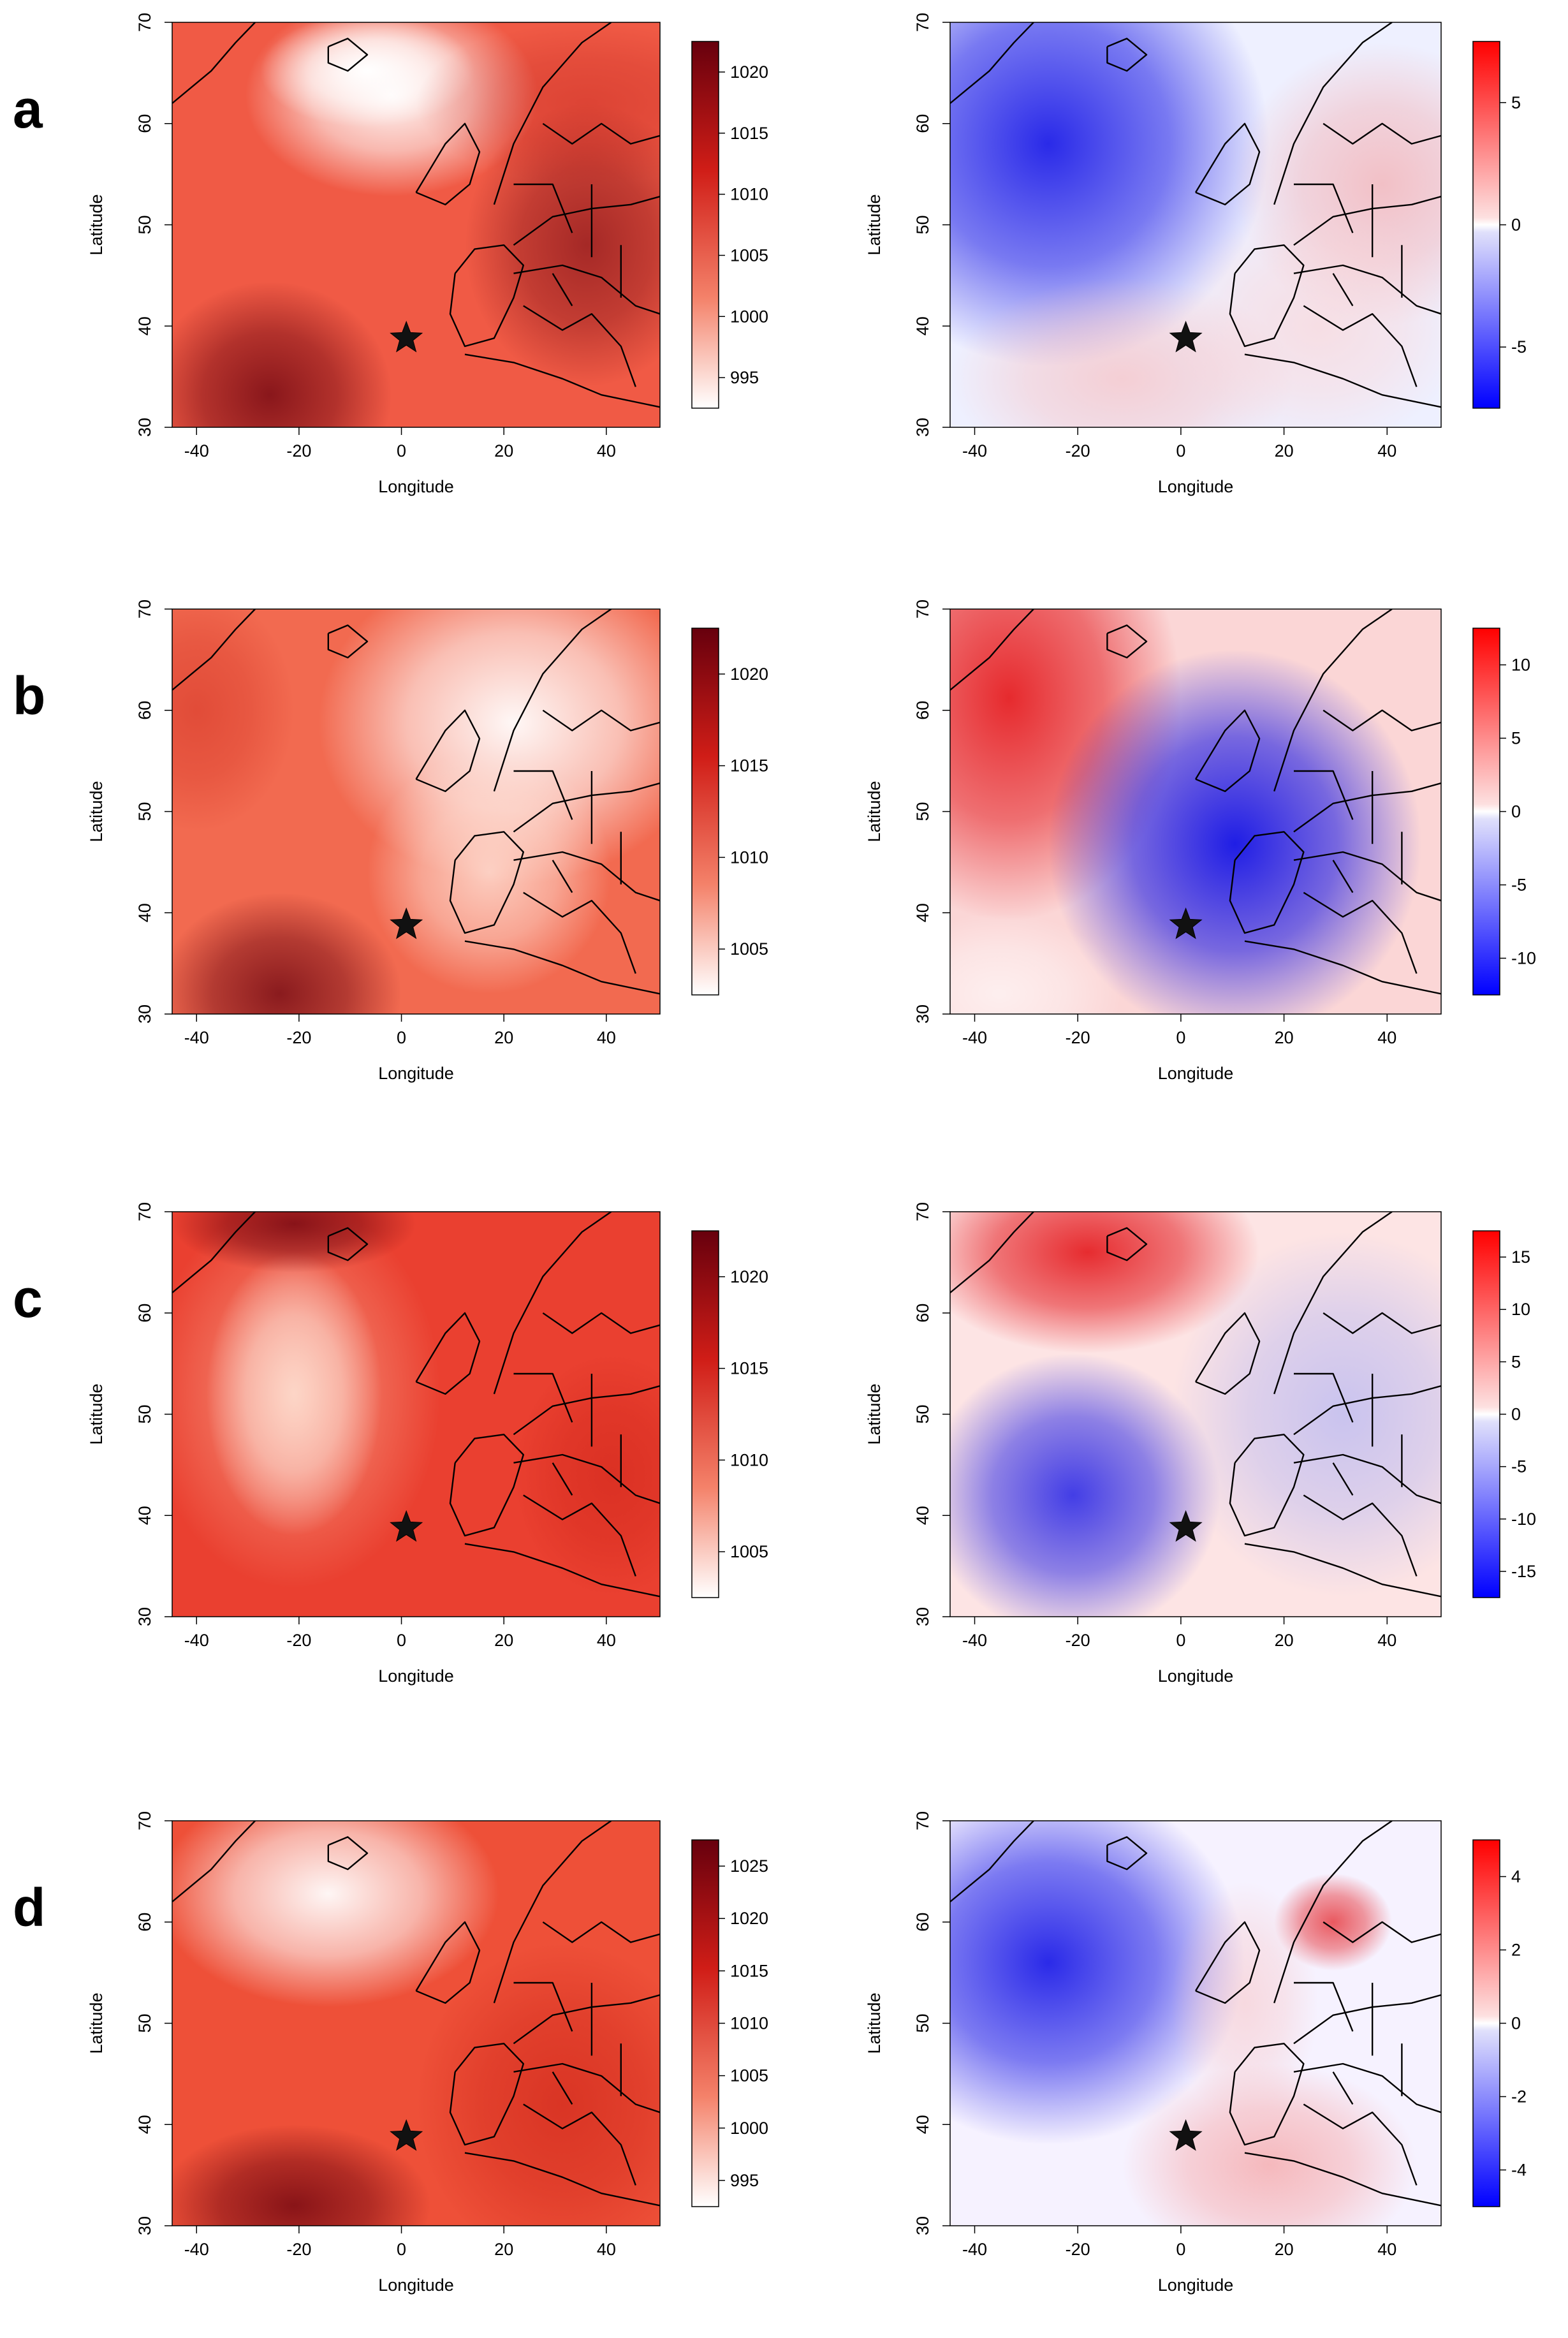  What do you see at coordinates (749, 256) in the screenshot?
I see `colorbar-tick-label: 1005` at bounding box center [749, 256].